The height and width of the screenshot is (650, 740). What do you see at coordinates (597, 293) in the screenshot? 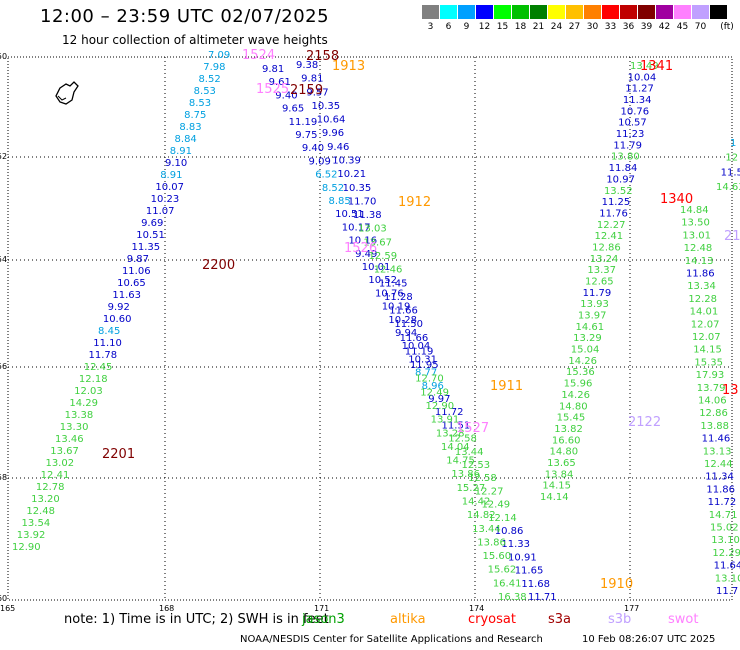
I see `wave-value: 11.79` at bounding box center [597, 293].